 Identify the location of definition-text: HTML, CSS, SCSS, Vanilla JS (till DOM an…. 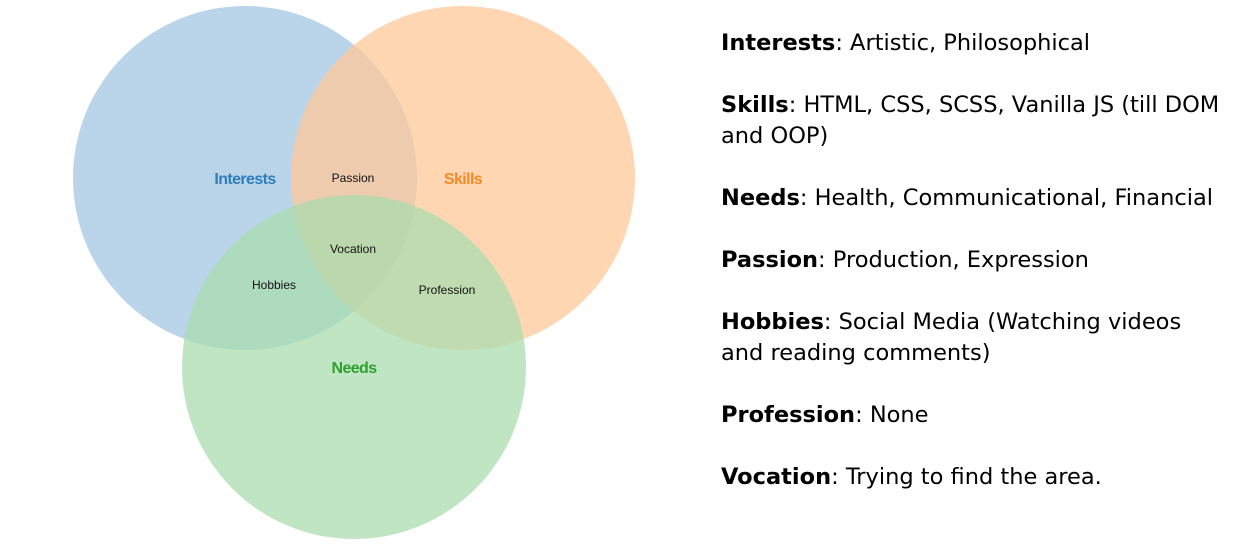
(970, 120).